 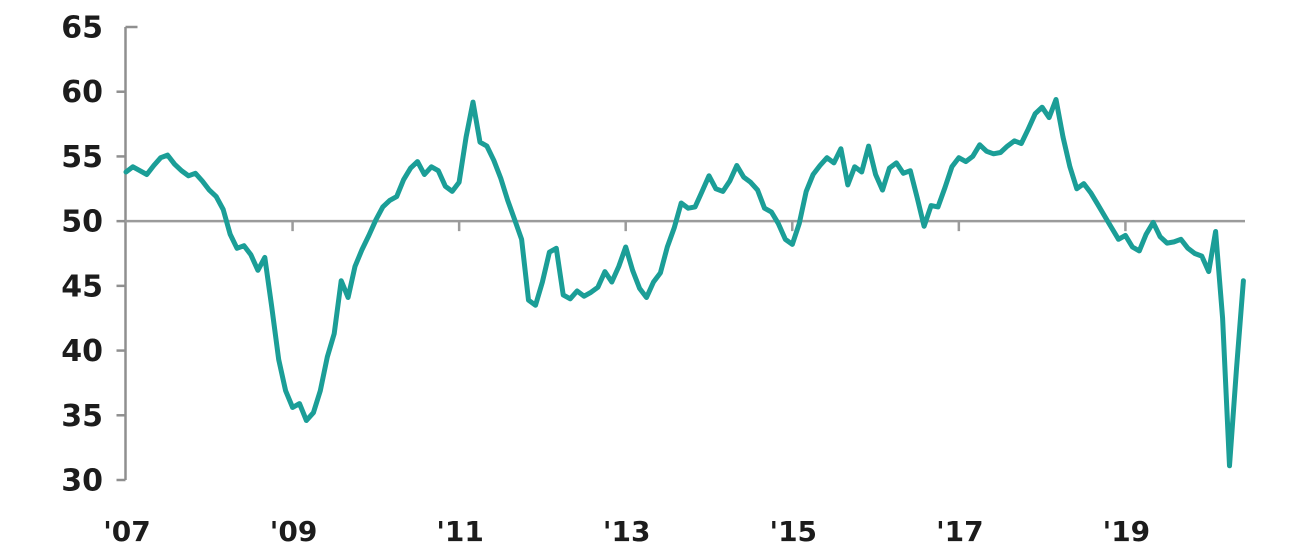 I want to click on x-tick-label: '13, so click(x=627, y=531).